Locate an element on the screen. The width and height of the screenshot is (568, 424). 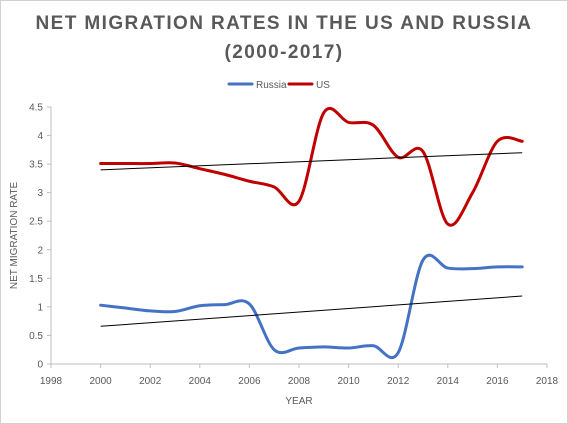
x-tick-label: 1998 is located at coordinates (51, 381).